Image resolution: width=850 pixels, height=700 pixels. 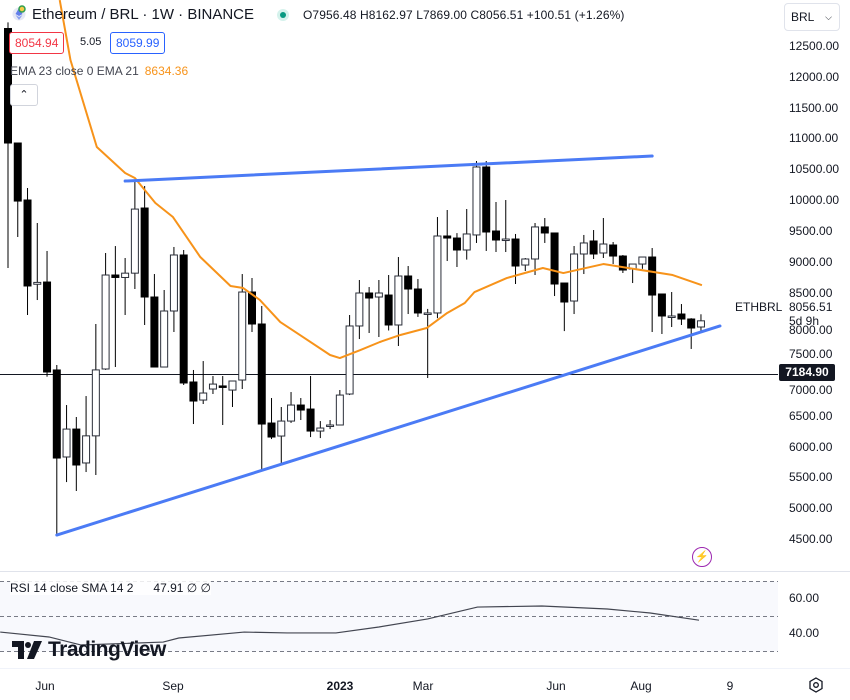 What do you see at coordinates (811, 539) in the screenshot?
I see `price-axis-label: 4500.00` at bounding box center [811, 539].